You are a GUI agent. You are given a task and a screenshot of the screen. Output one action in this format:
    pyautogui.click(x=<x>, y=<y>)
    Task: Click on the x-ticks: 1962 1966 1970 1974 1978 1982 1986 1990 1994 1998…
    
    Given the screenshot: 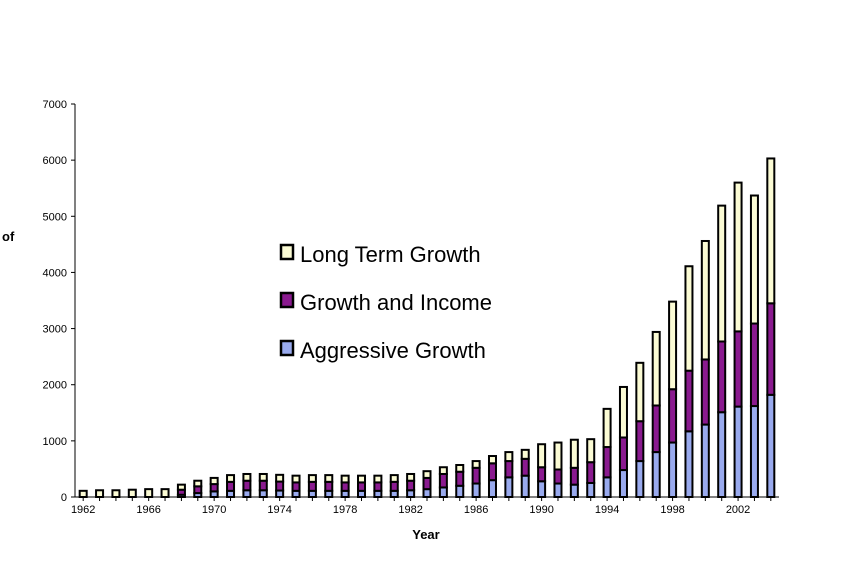 What is the action you would take?
    pyautogui.click(x=421, y=506)
    